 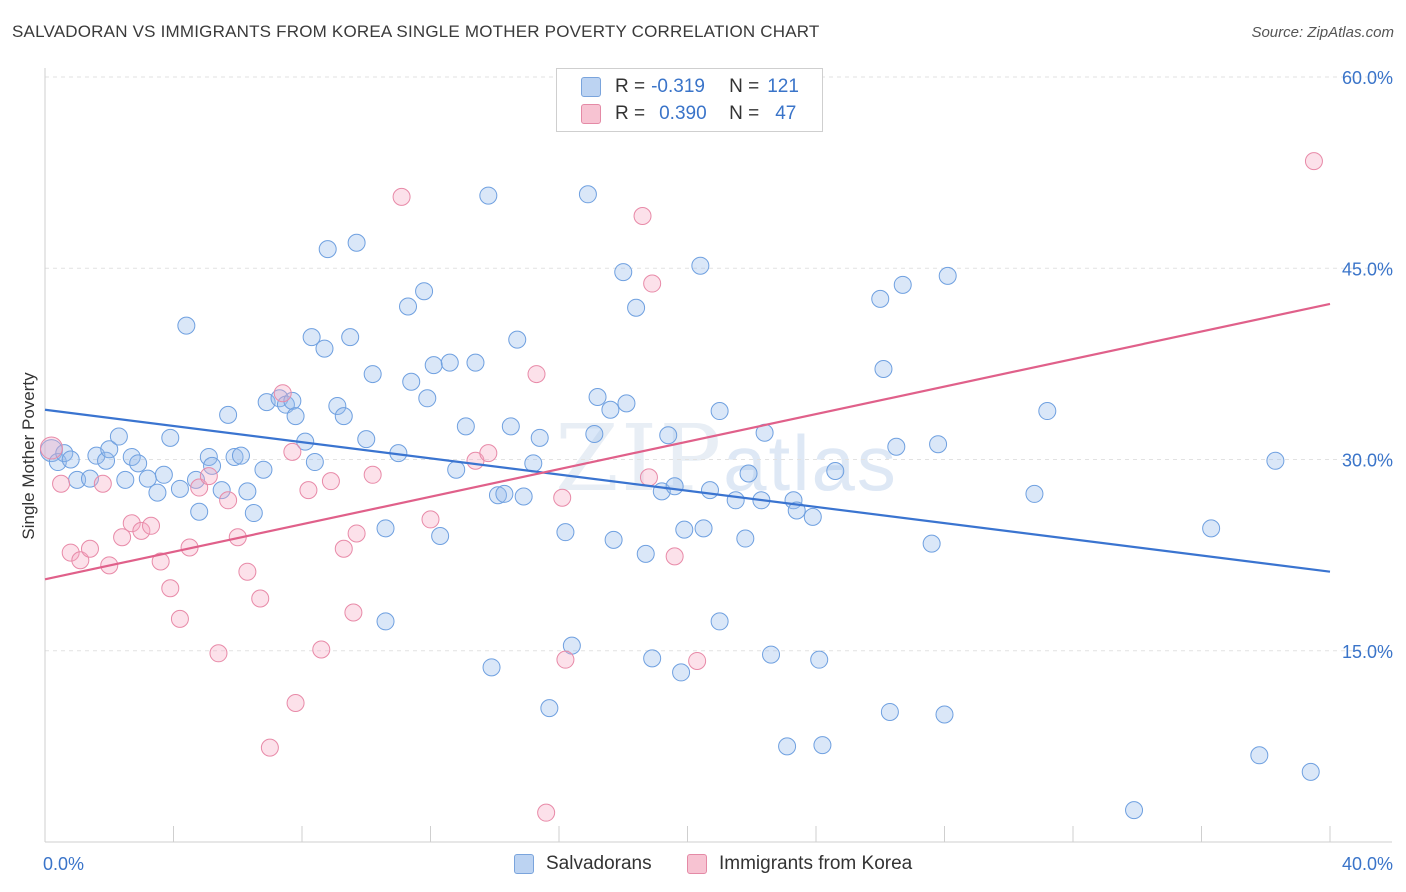 What do you see at coordinates (639, 458) in the screenshot?
I see `watermark-zip: ZIP` at bounding box center [639, 458].